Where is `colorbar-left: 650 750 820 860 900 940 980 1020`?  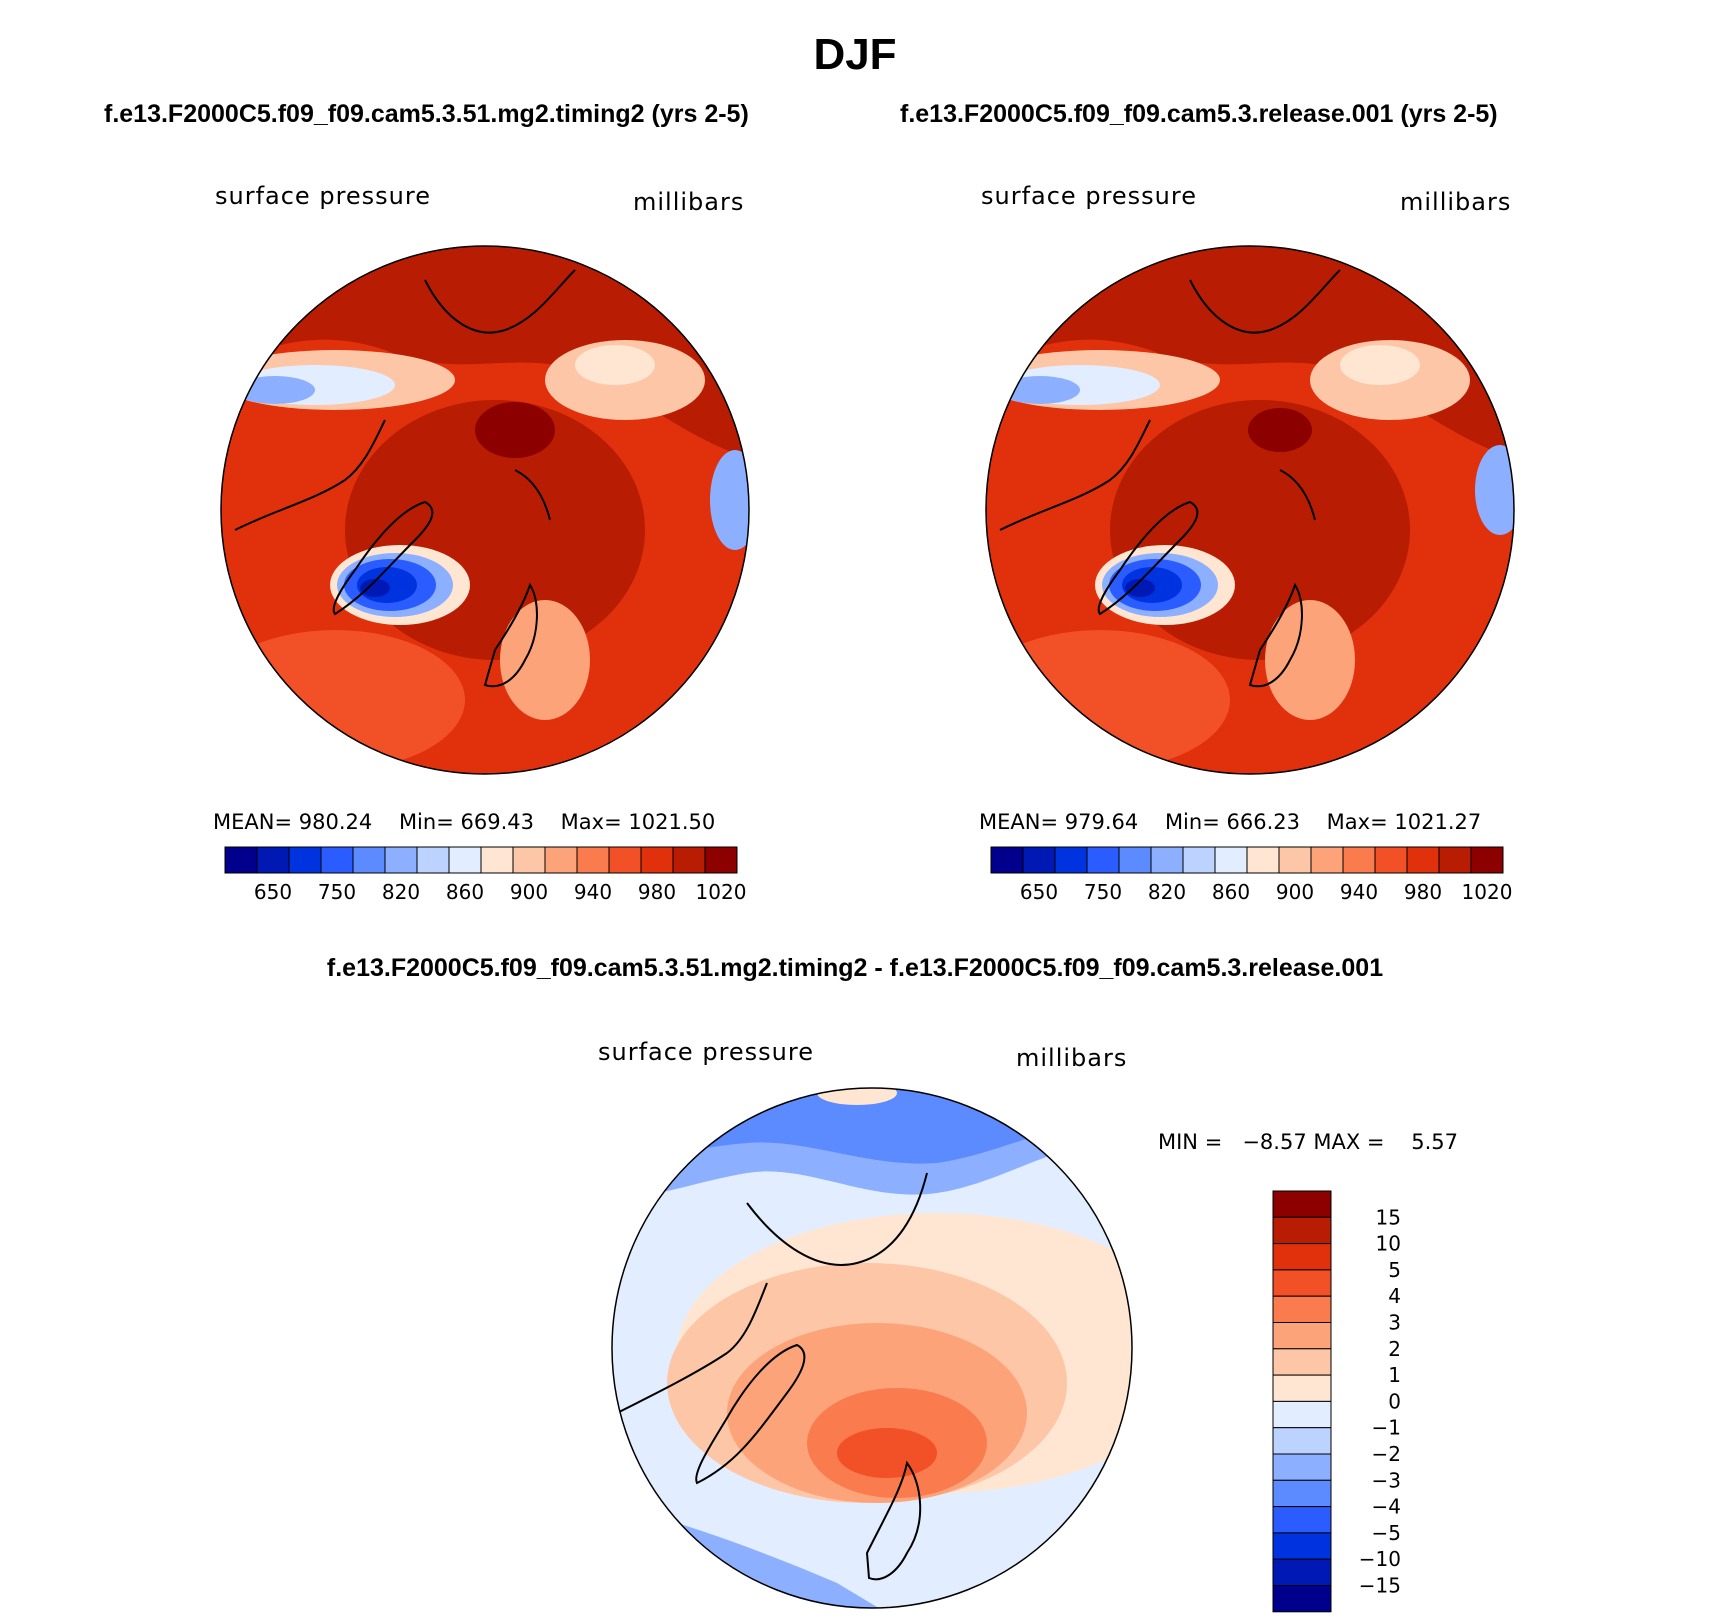
colorbar-left: 650 750 820 860 900 940 980 1020 is located at coordinates (485, 875).